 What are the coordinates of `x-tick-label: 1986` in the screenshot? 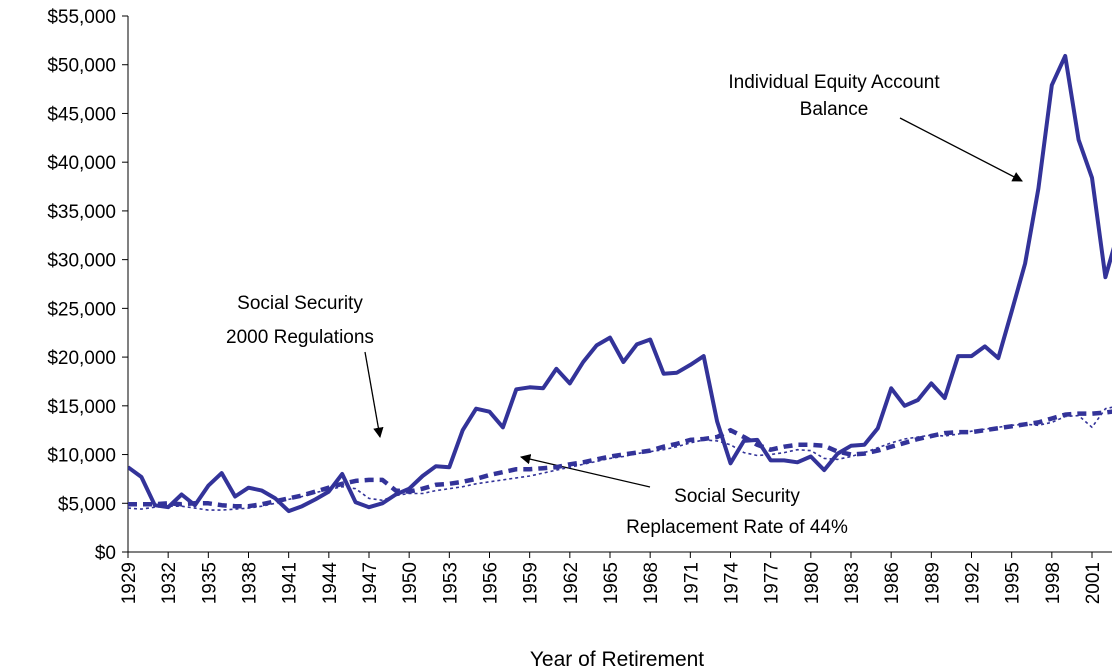 It's located at (892, 583).